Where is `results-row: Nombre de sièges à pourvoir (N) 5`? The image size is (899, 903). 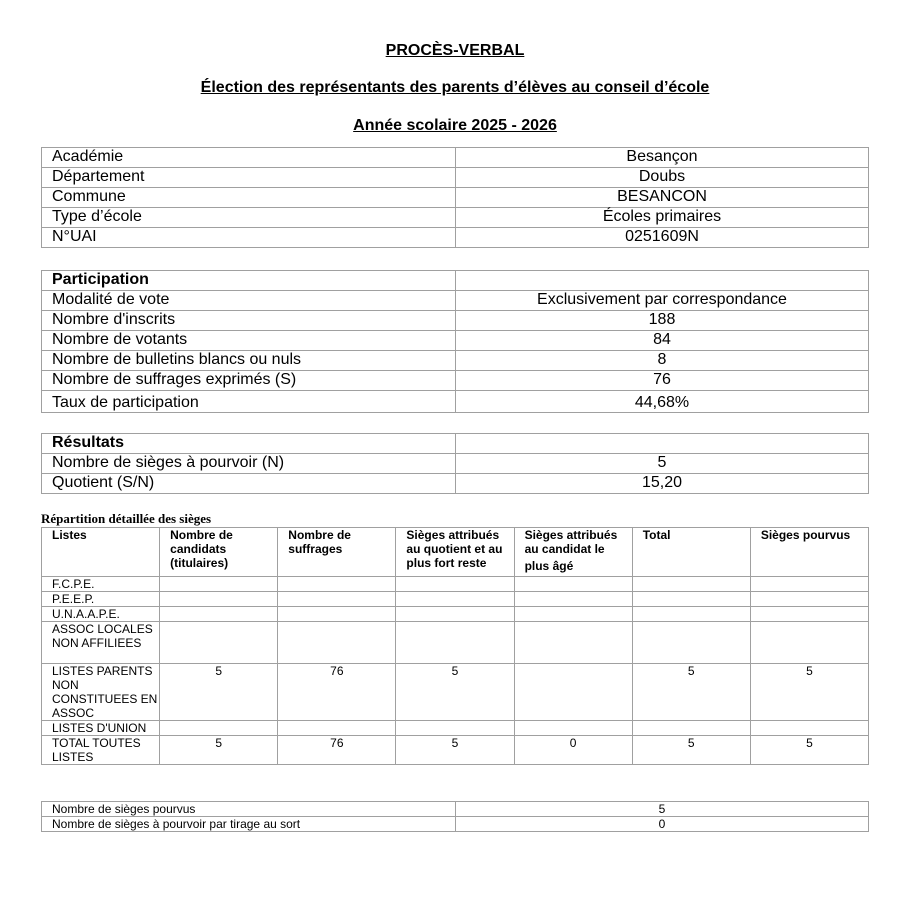 results-row: Nombre de sièges à pourvoir (N) 5 is located at coordinates (455, 463).